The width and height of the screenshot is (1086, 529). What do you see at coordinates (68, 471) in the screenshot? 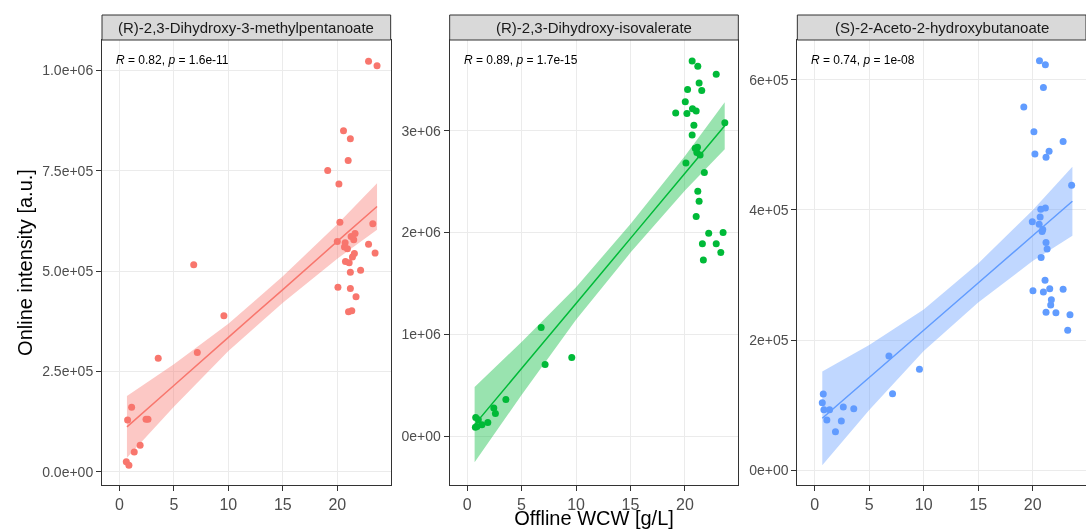
I see `y-tick-label: 0.0e+00` at bounding box center [68, 471].